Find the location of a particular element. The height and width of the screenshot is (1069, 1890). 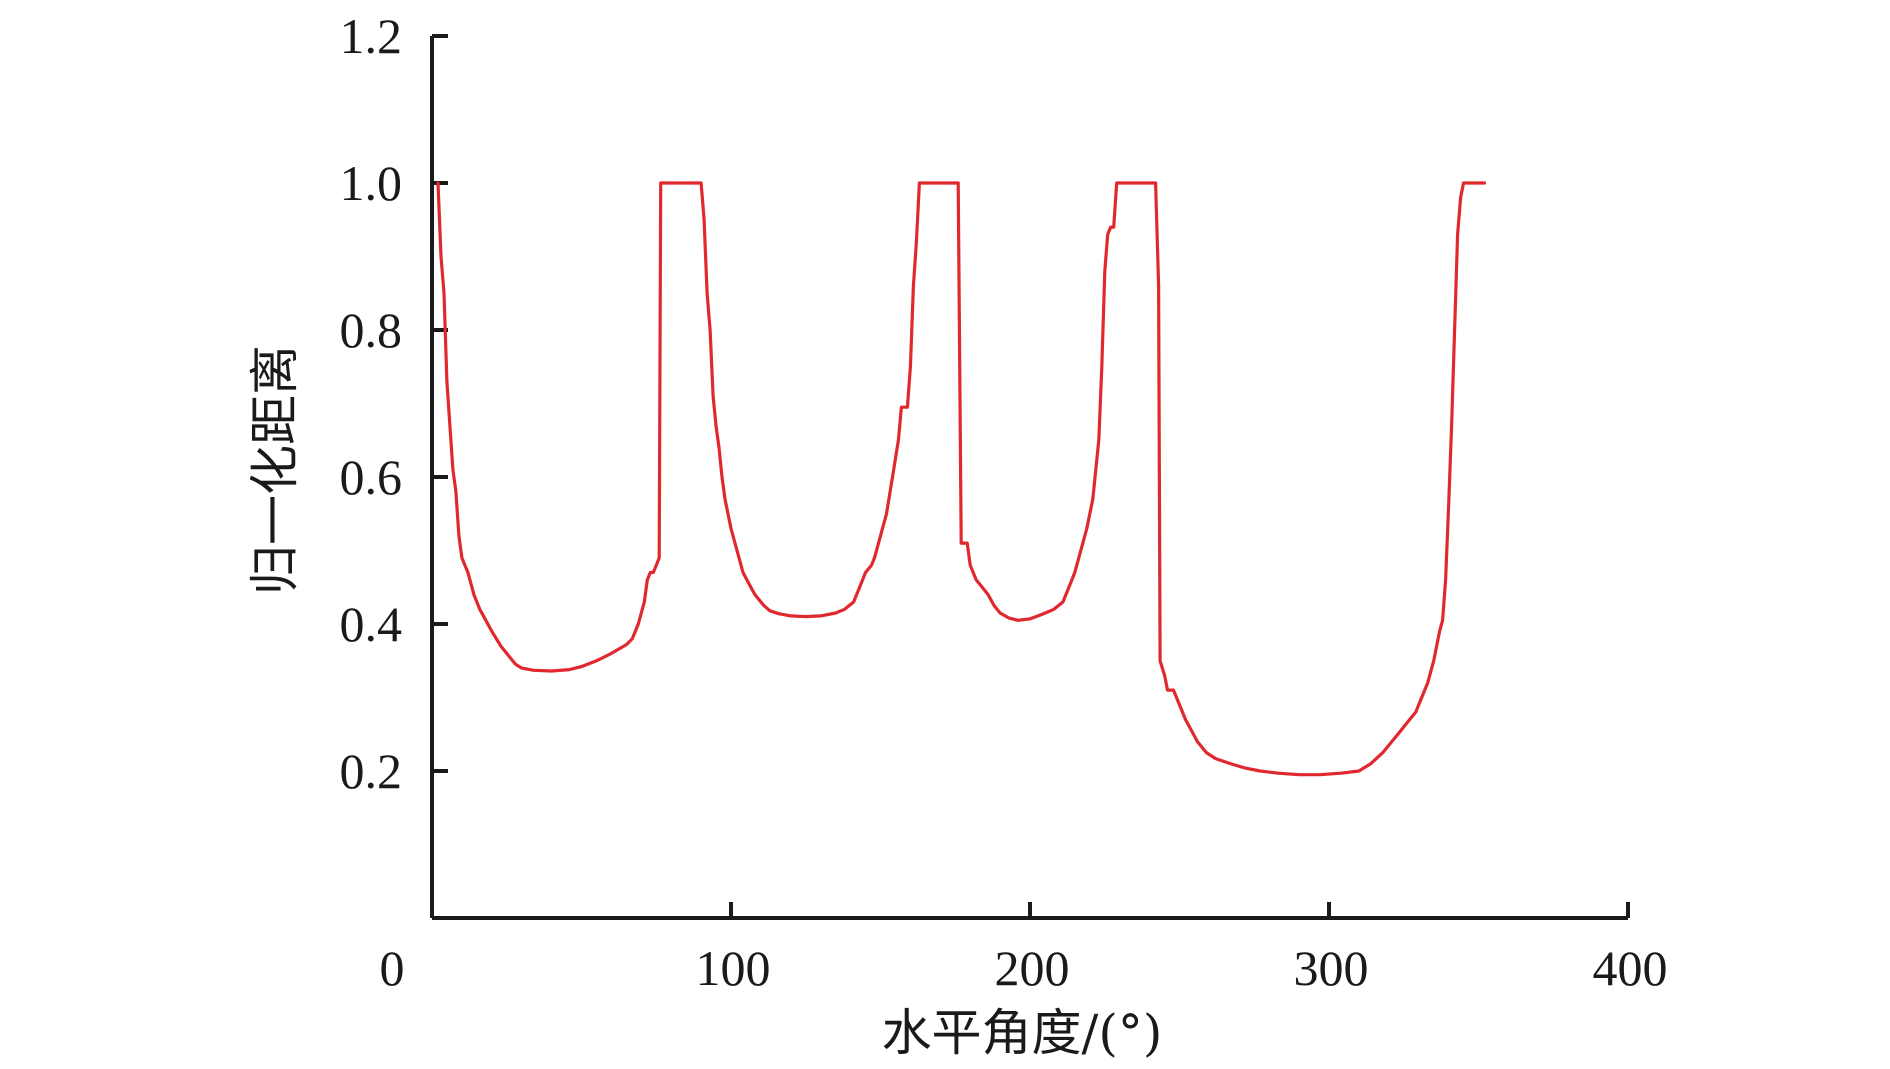

y-axis-title: 归一化距离 is located at coordinates (275, 470).